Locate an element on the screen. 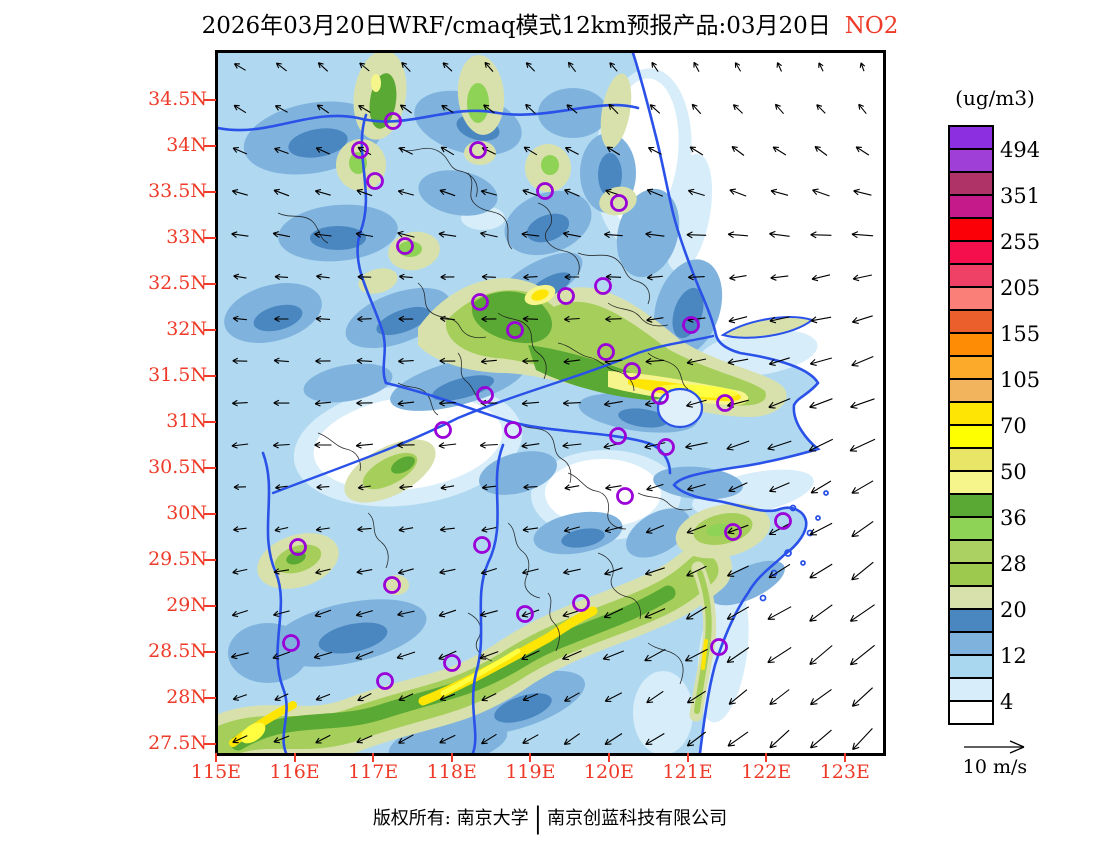 The width and height of the screenshot is (1100, 850). lat-label: 31.5N is located at coordinates (177, 375).